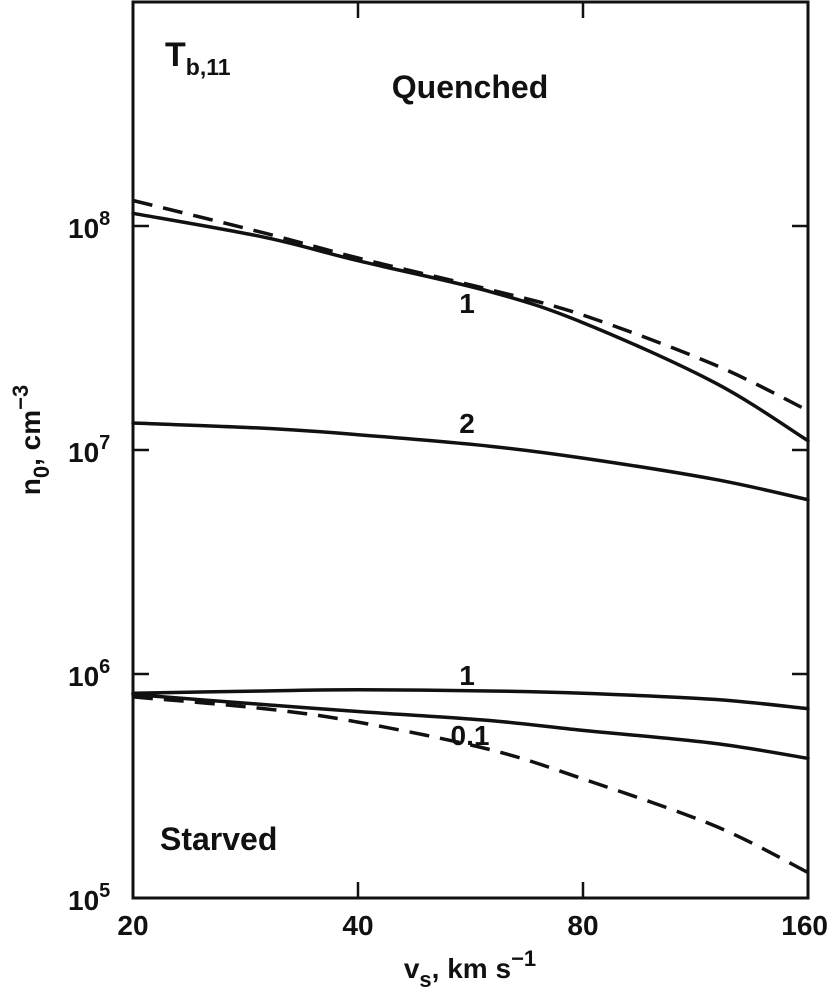 This screenshot has height=999, width=830. I want to click on x-tick-label: 160, so click(804, 925).